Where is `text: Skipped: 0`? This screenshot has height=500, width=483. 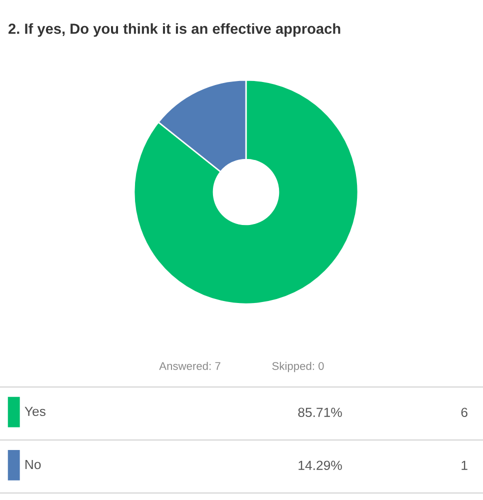 text: Skipped: 0 is located at coordinates (298, 367).